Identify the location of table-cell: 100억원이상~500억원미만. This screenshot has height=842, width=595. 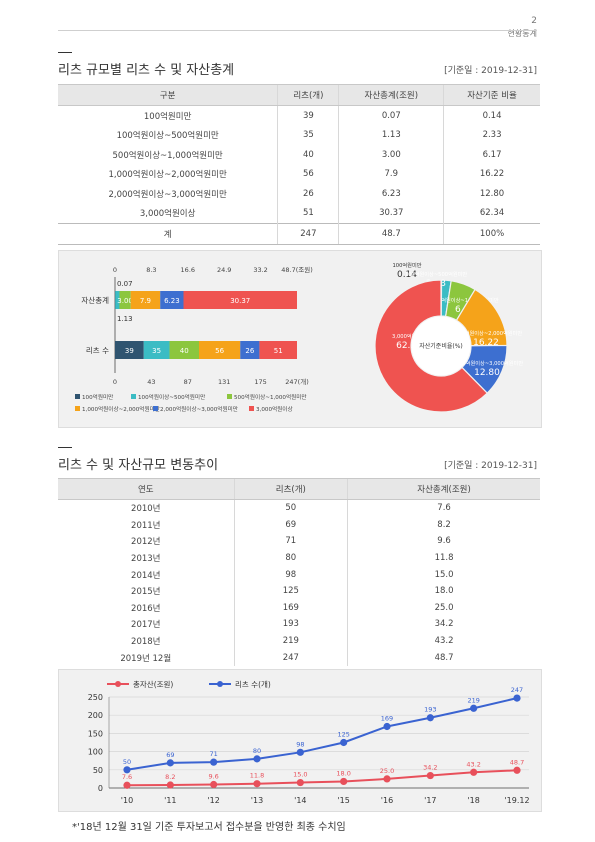
(167, 136).